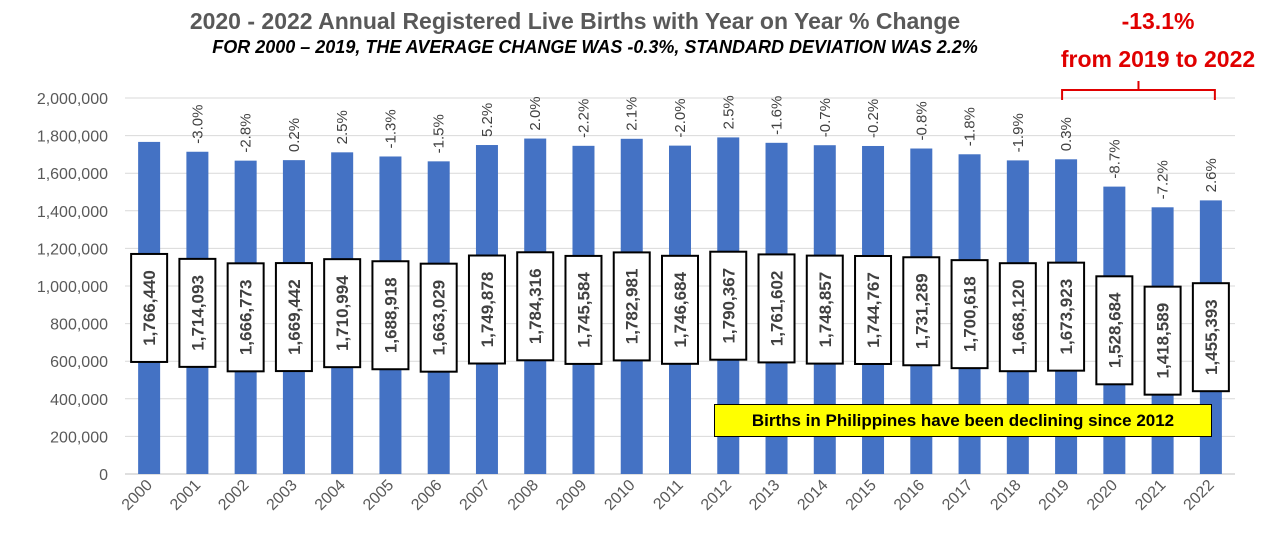 This screenshot has width=1280, height=543. Describe the element at coordinates (390, 128) in the screenshot. I see `pct-change-label: -1.3%` at that location.